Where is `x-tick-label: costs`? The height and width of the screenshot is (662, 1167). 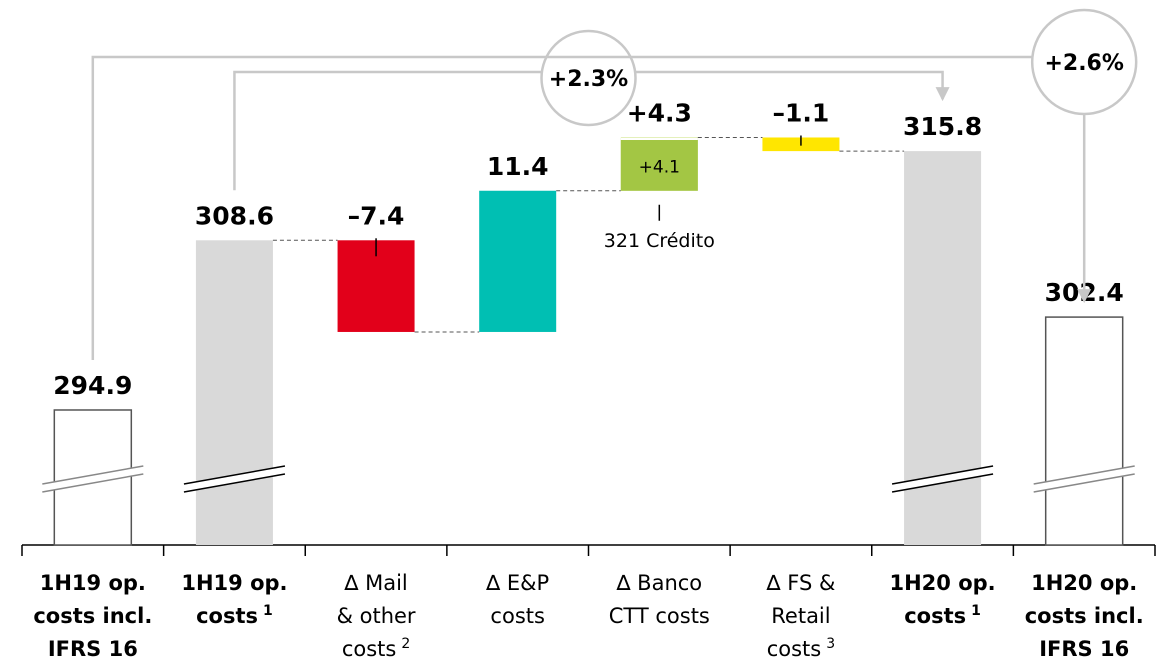
x-tick-label: costs is located at coordinates (517, 616).